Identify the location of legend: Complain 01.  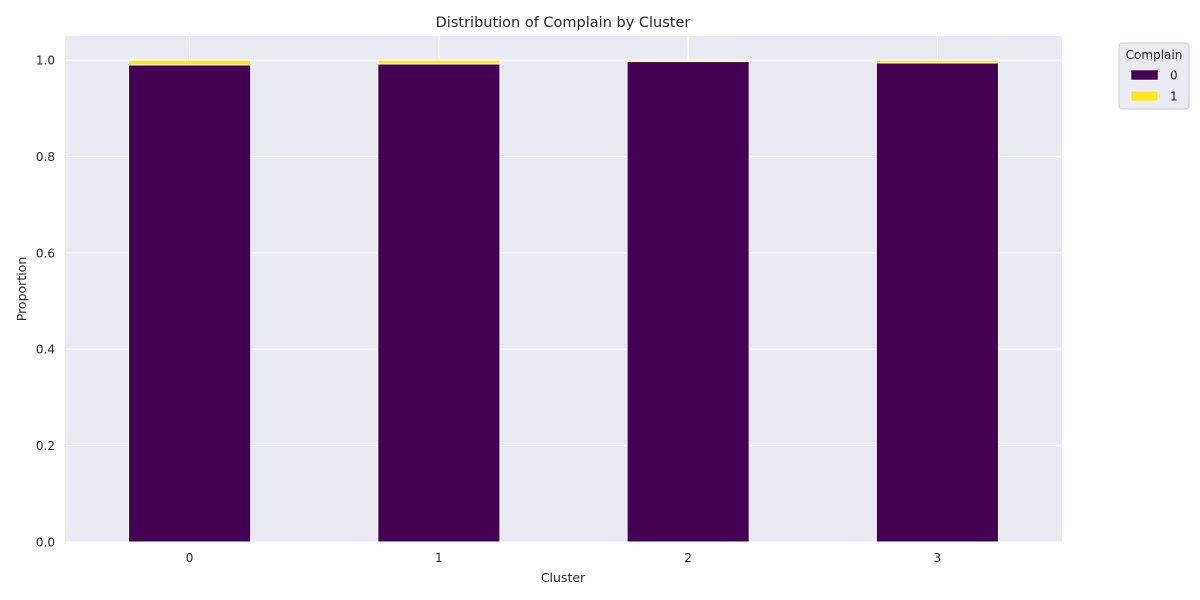
(1154, 76).